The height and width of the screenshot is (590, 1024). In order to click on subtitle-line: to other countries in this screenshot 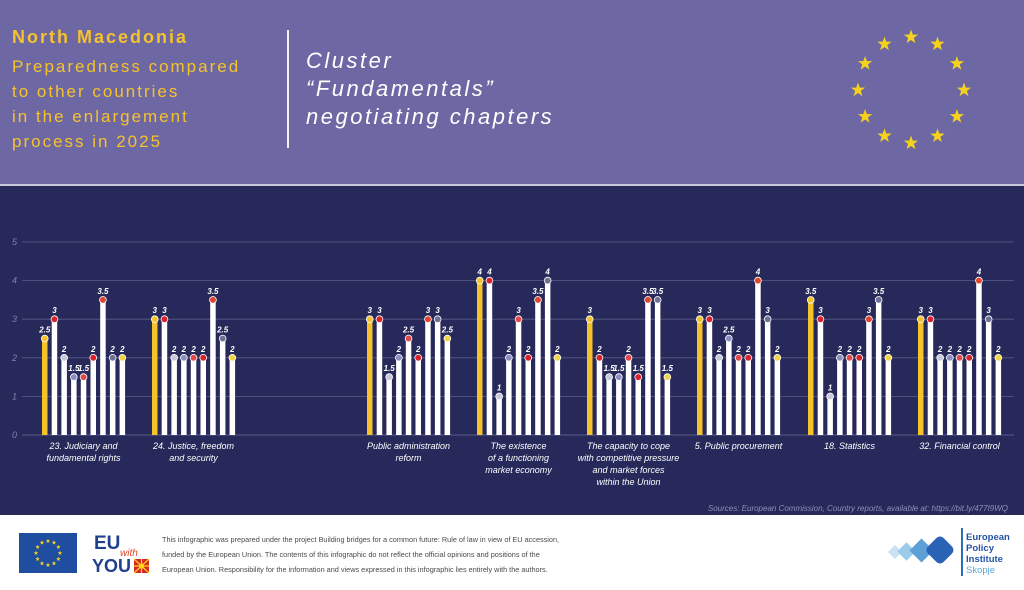, I will do `click(96, 91)`.